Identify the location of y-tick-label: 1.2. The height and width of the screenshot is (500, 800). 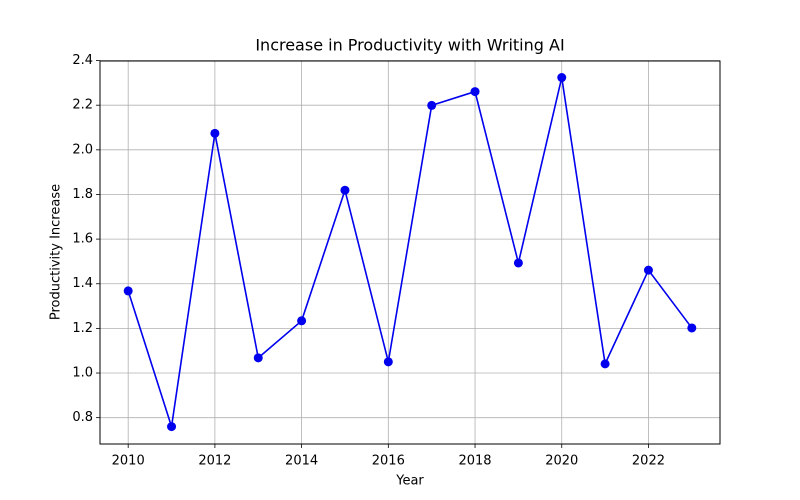
(82, 328).